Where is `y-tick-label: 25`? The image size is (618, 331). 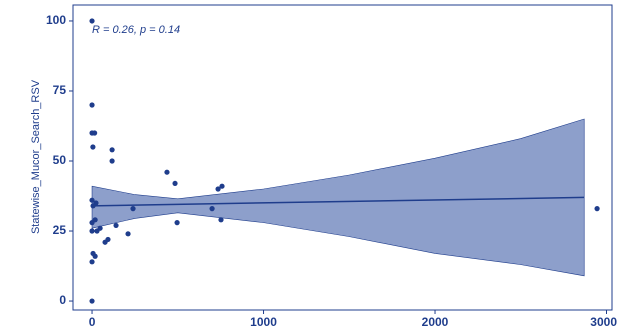
y-tick-label: 25 is located at coordinates (60, 230).